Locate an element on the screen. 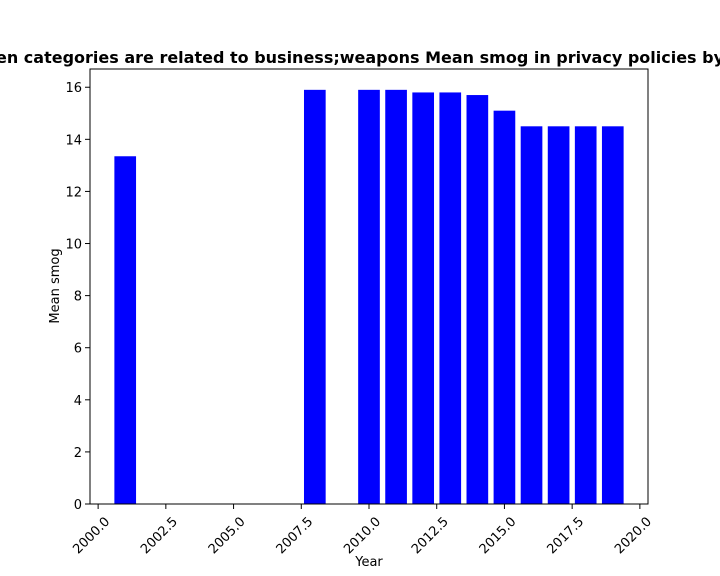  bar-2019 is located at coordinates (612, 315).